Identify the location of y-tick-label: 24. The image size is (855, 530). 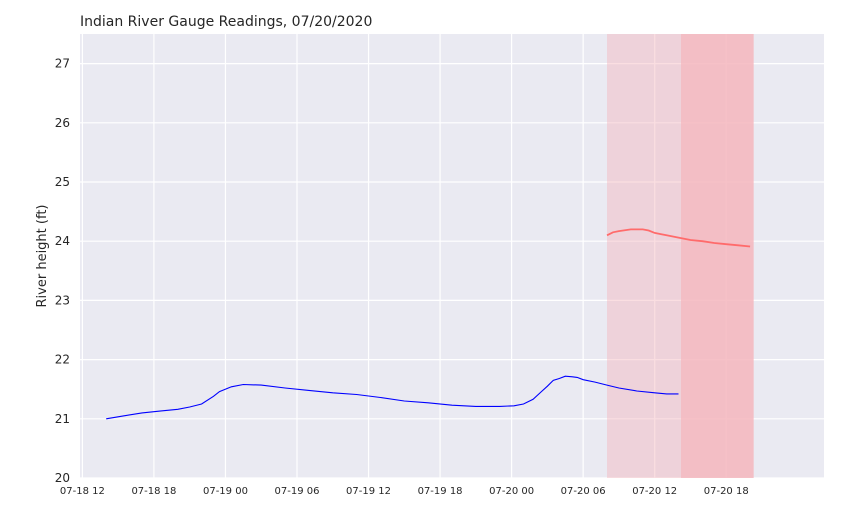
(62, 241).